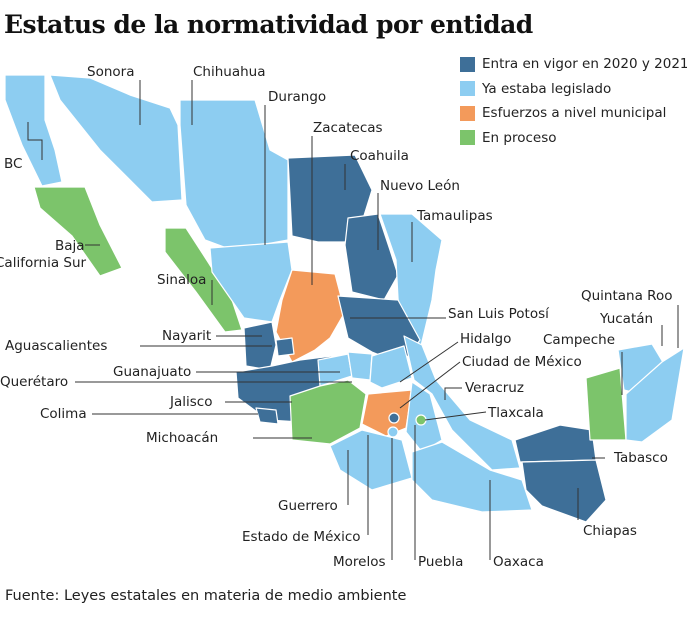 The width and height of the screenshot is (687, 620). What do you see at coordinates (111, 72) in the screenshot?
I see `label-sonora: Sonora` at bounding box center [111, 72].